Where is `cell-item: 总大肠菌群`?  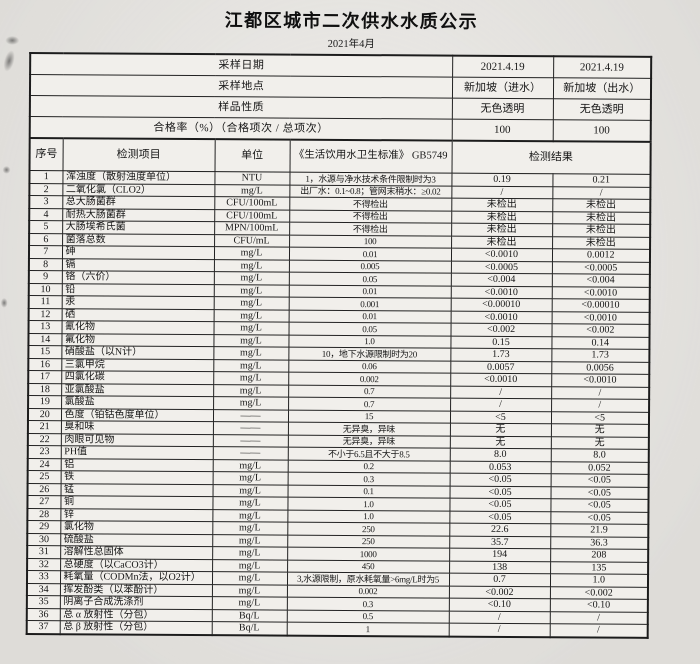
cell-item: 总大肠菌群 is located at coordinates (138, 202).